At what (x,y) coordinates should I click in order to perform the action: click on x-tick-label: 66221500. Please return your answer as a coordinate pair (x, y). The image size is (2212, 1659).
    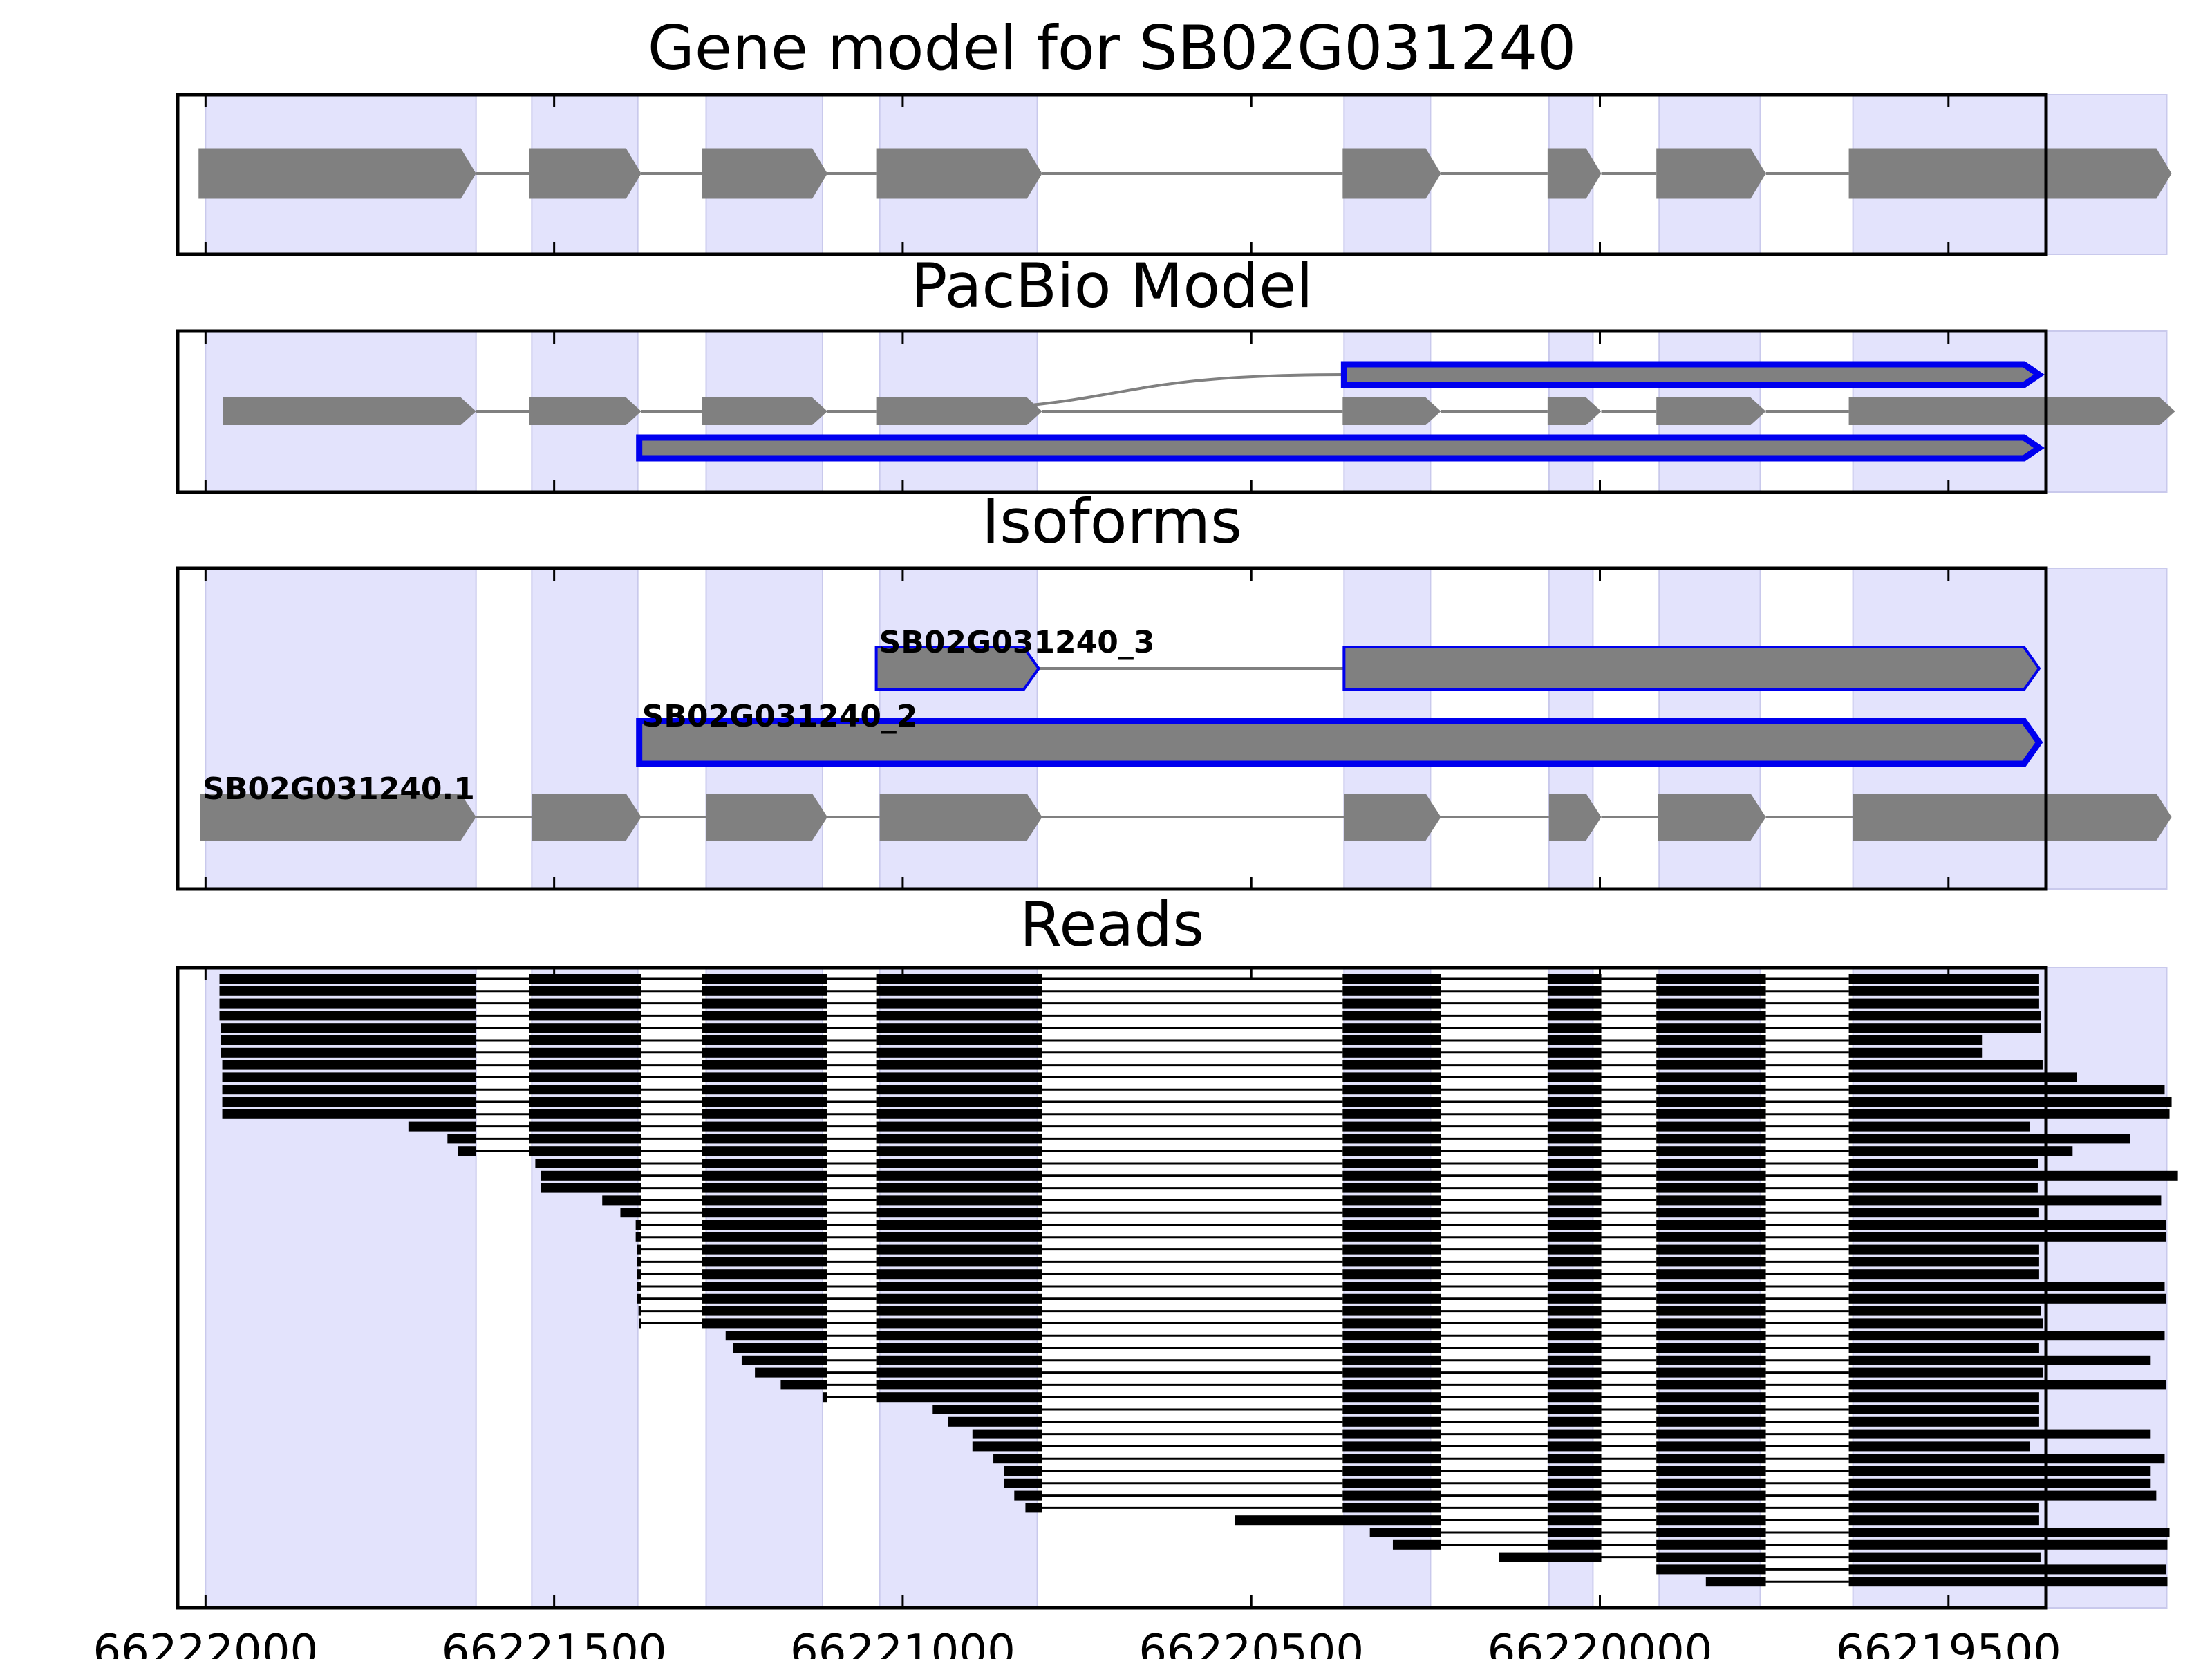
    Looking at the image, I should click on (554, 1643).